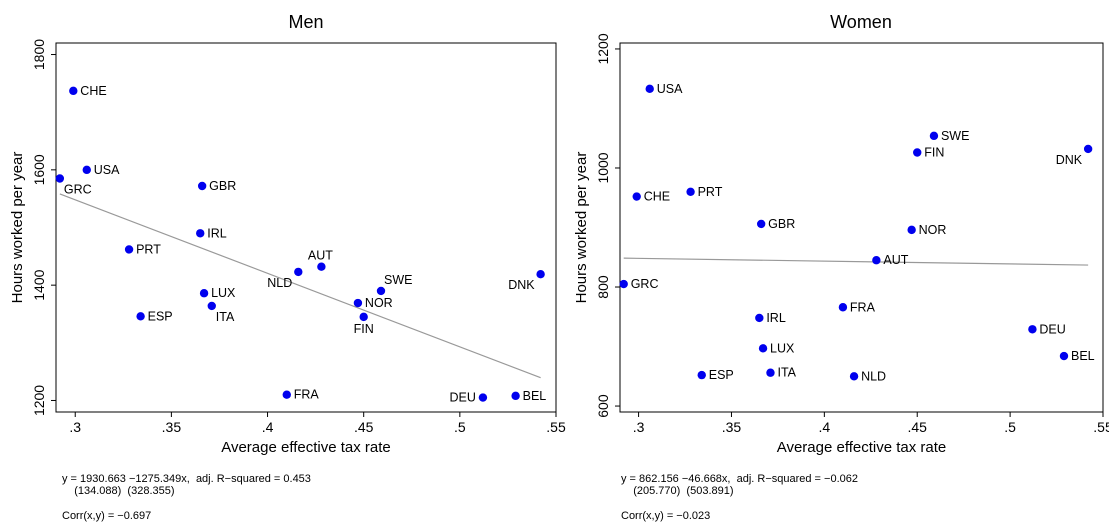  Describe the element at coordinates (39, 400) in the screenshot. I see `men-y-tick-label: 1200` at that location.